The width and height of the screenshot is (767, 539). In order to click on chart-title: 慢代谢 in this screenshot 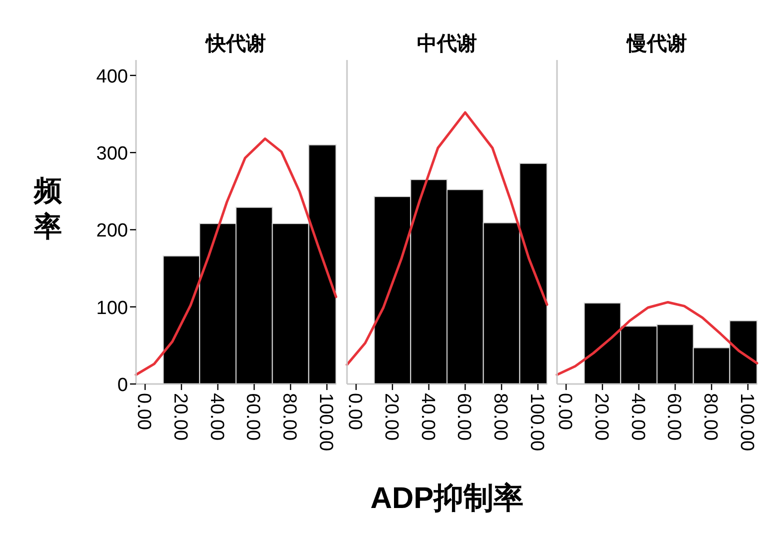, I will do `click(656, 44)`.